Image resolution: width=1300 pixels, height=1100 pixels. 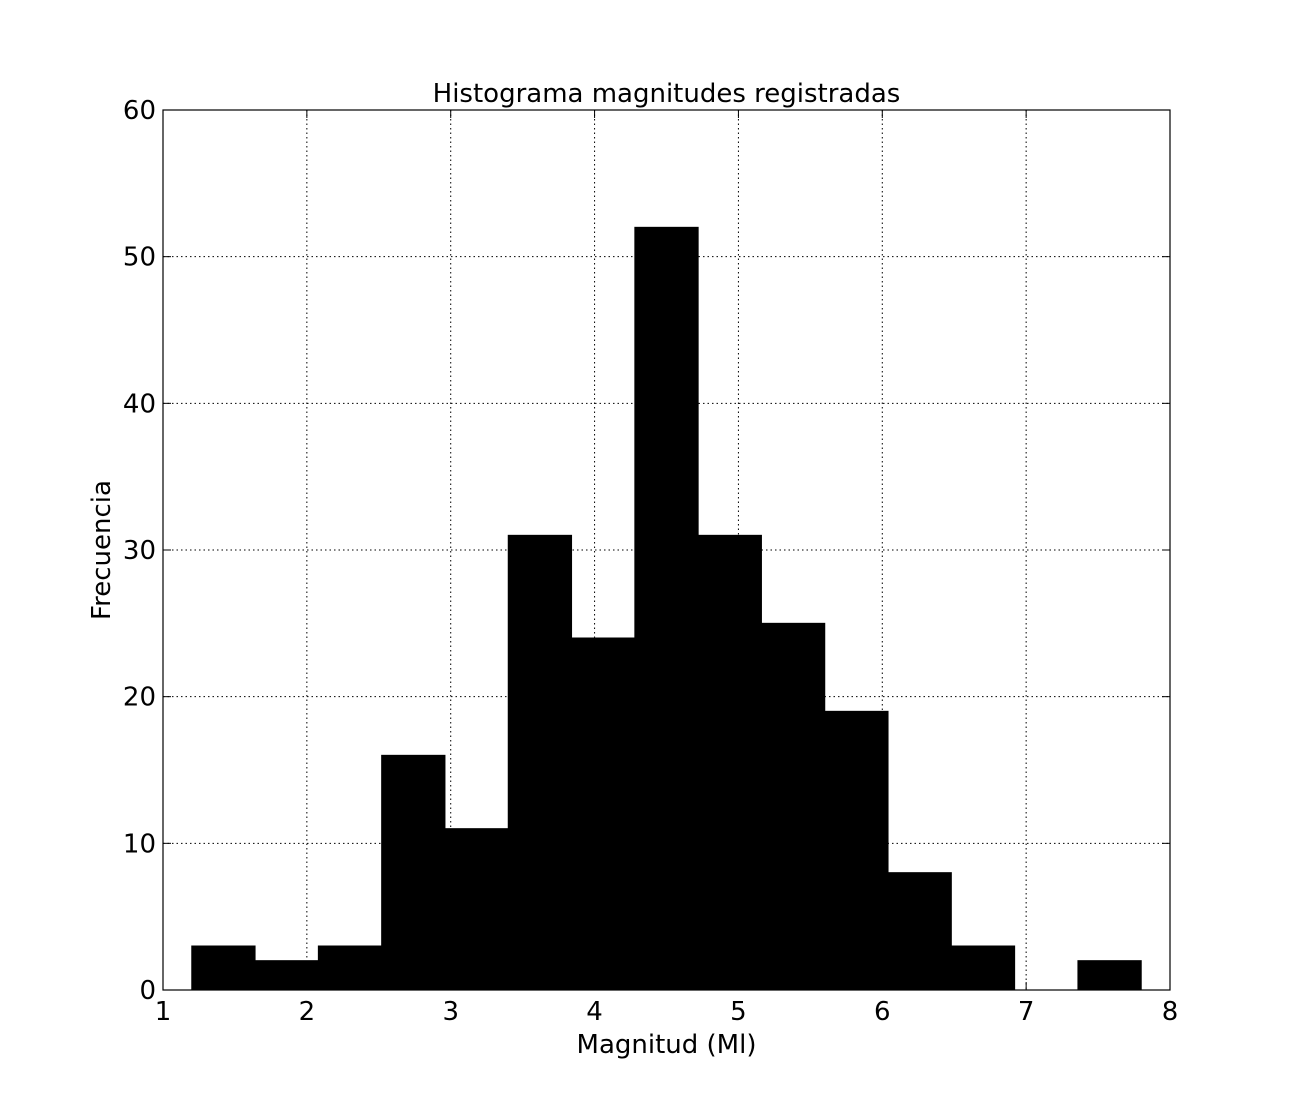 I want to click on x-tick-label: 6, so click(x=882, y=1012).